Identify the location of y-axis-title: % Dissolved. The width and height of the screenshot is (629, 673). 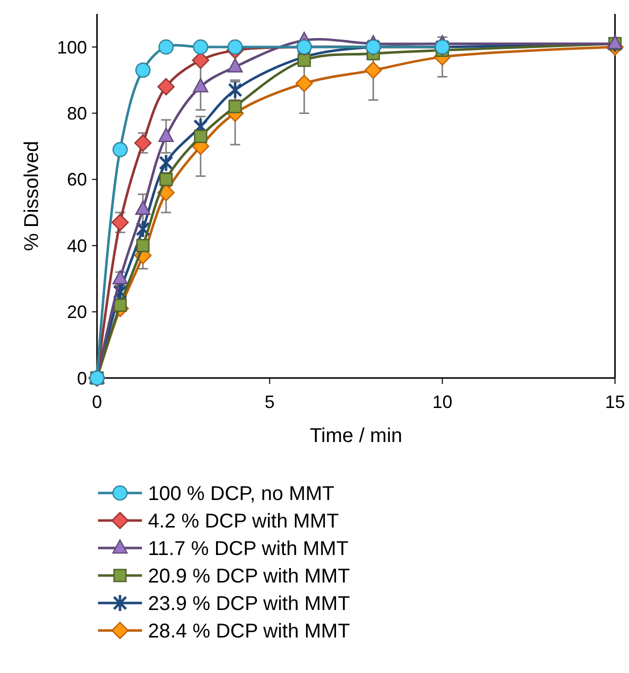
(32, 195).